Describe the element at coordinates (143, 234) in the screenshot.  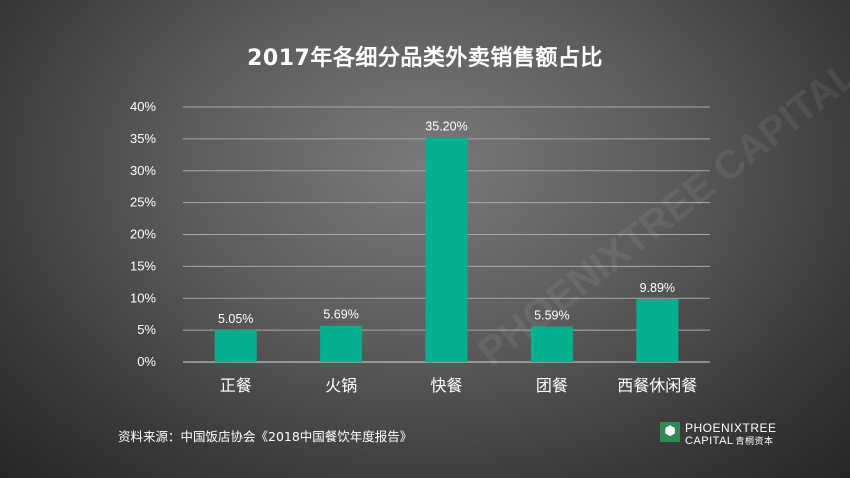
I see `y-tick-label: 20%` at that location.